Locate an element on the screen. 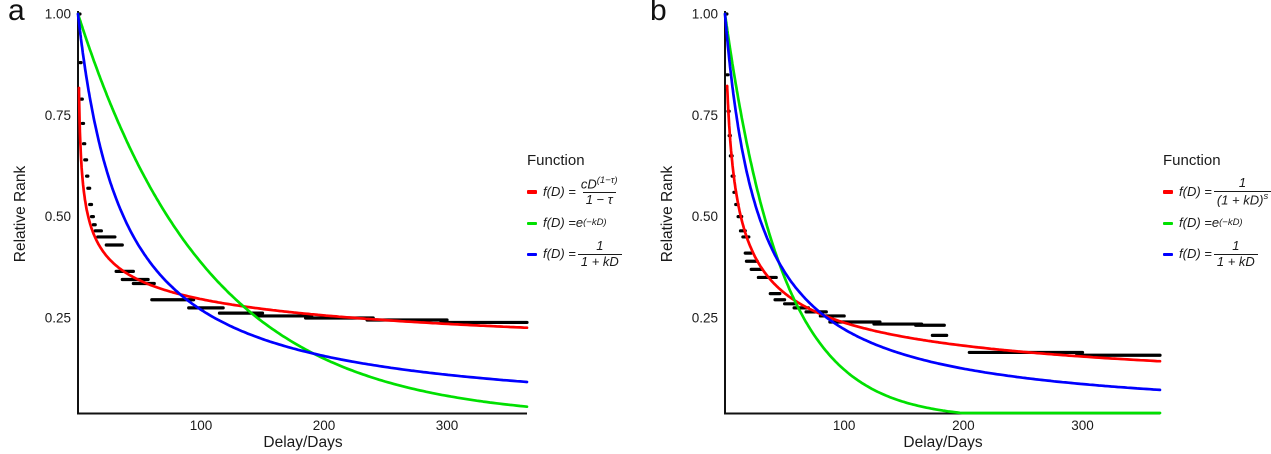 This screenshot has height=454, width=1271. panel-a-label: a is located at coordinates (16, 13).